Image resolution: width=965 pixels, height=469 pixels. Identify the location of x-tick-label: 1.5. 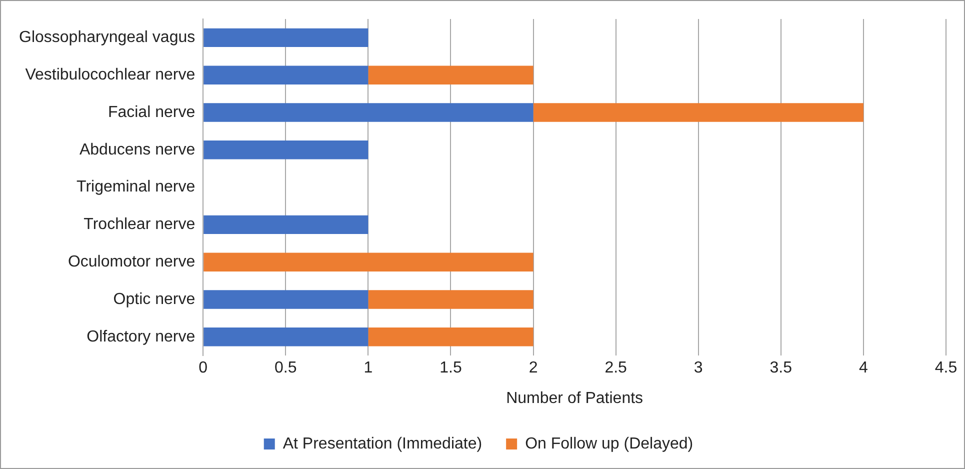
(451, 368).